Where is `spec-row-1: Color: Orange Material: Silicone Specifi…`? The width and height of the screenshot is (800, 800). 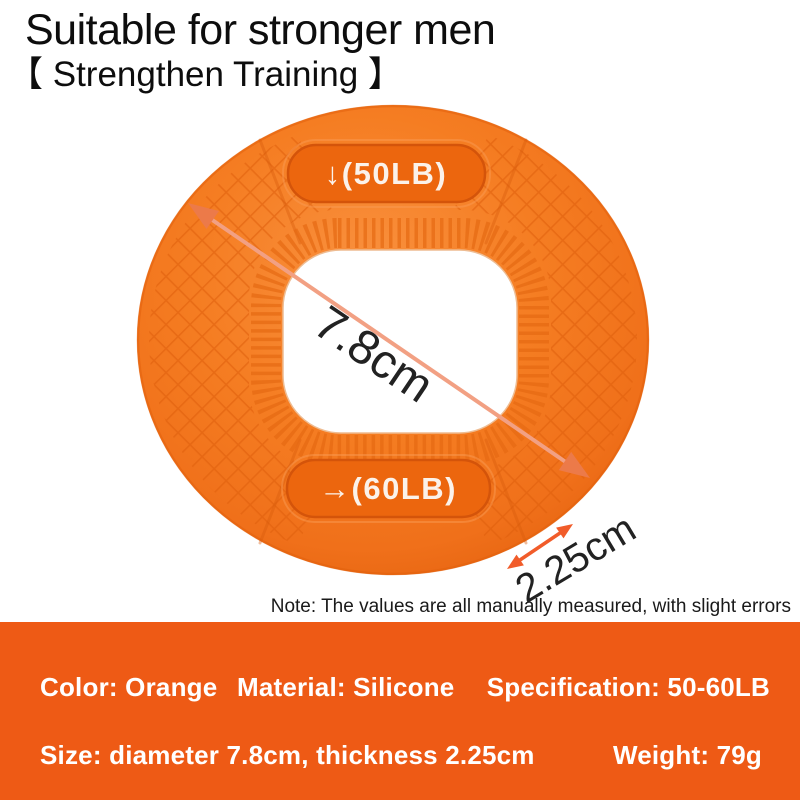 spec-row-1: Color: Orange Material: Silicone Specifi… is located at coordinates (400, 688).